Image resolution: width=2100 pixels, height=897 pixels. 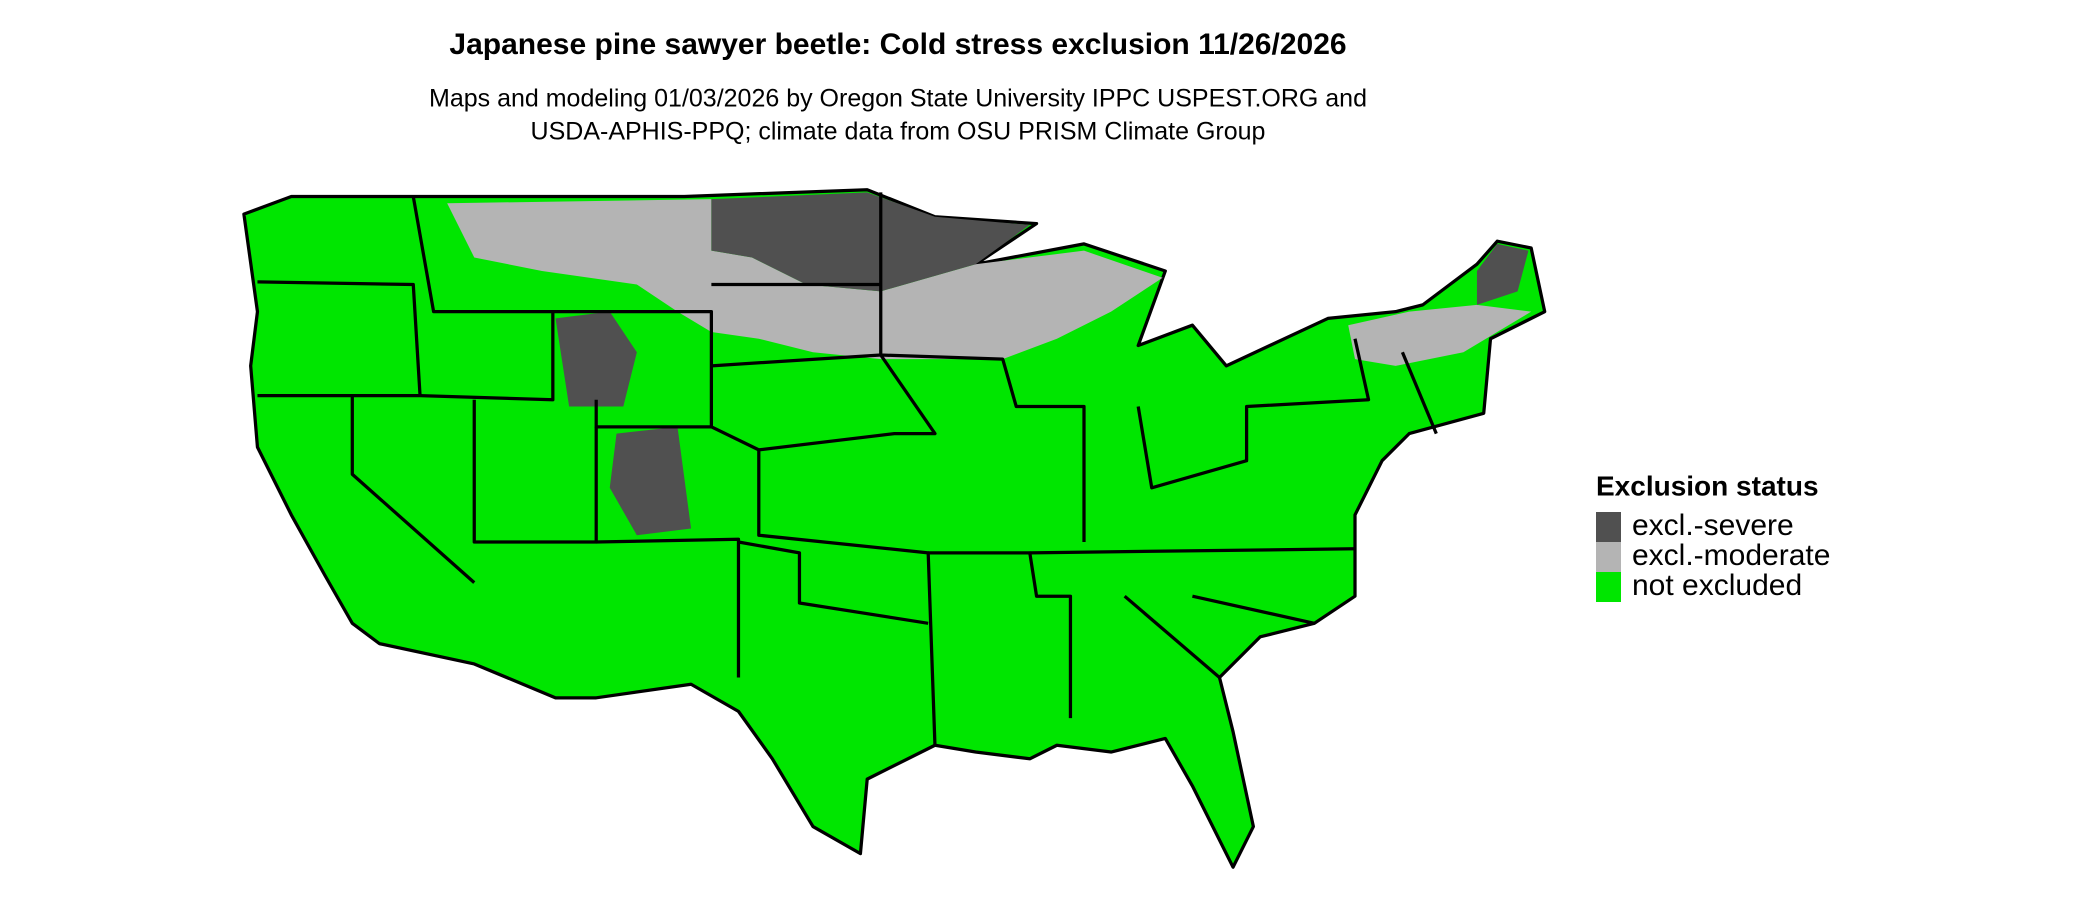 I want to click on legend-label: excl.-moderate, so click(x=1731, y=555).